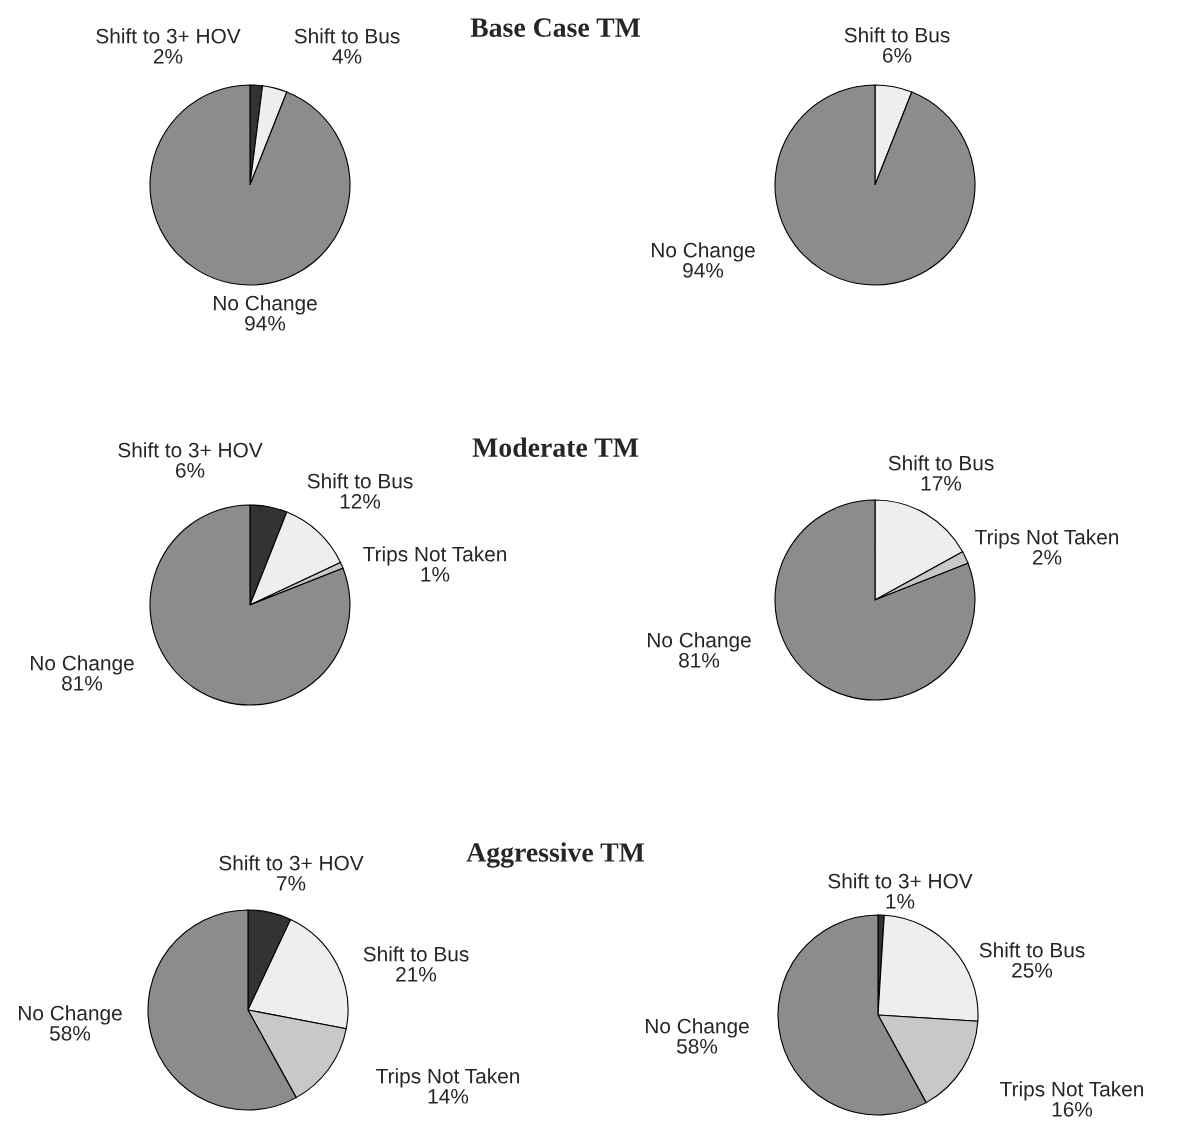  What do you see at coordinates (360, 501) in the screenshot?
I see `data-label: 12%` at bounding box center [360, 501].